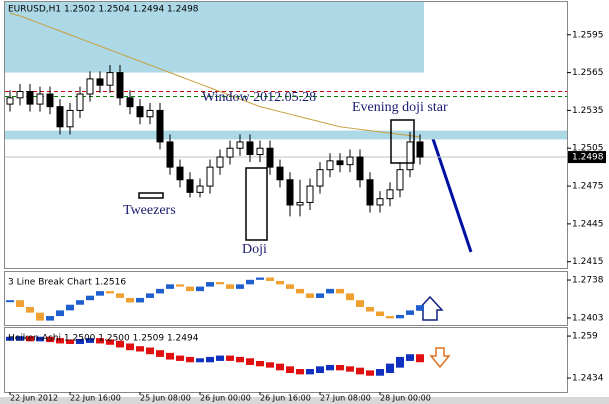 The width and height of the screenshot is (609, 404). Describe the element at coordinates (588, 111) in the screenshot. I see `y-tick-label: 1.2535` at that location.